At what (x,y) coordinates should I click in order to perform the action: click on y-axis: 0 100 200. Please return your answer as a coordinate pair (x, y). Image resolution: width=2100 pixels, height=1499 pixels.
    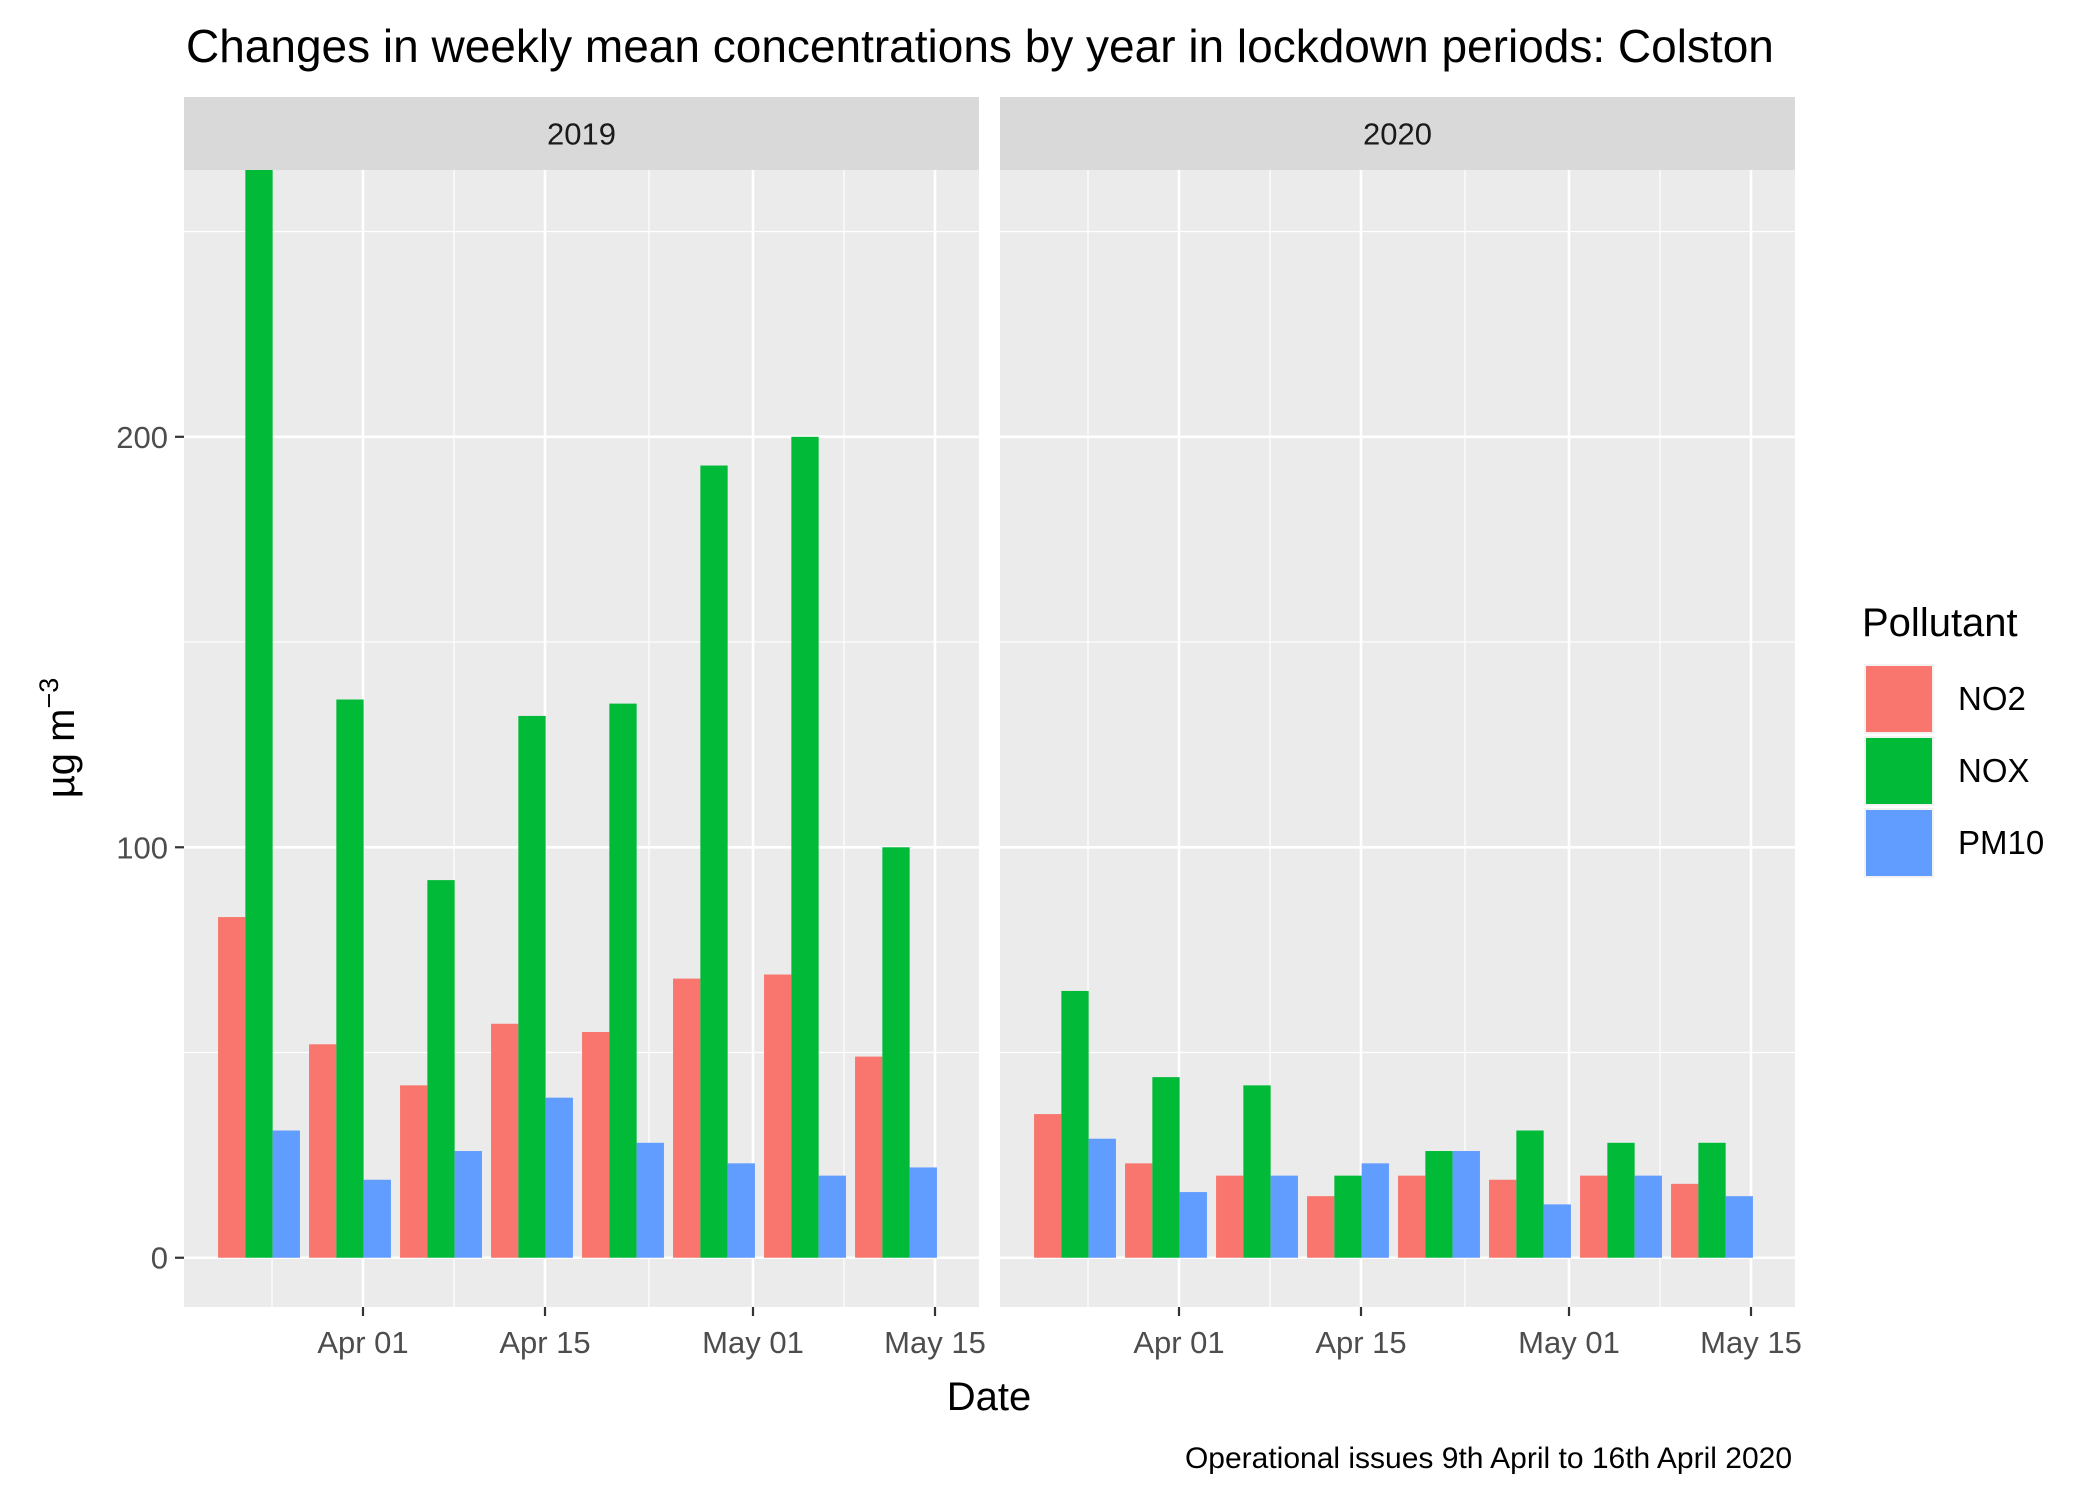
    Looking at the image, I should click on (150, 848).